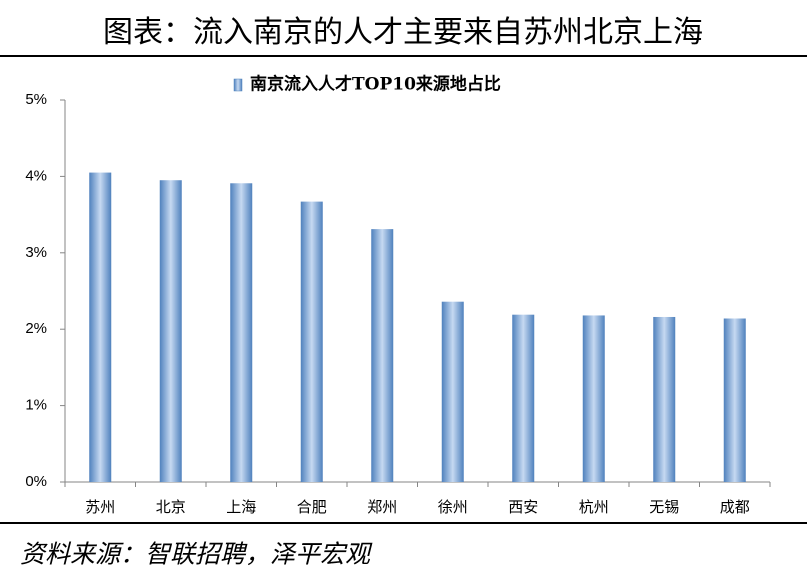 Image resolution: width=807 pixels, height=583 pixels. I want to click on x-tick-label: 成都, so click(735, 507).